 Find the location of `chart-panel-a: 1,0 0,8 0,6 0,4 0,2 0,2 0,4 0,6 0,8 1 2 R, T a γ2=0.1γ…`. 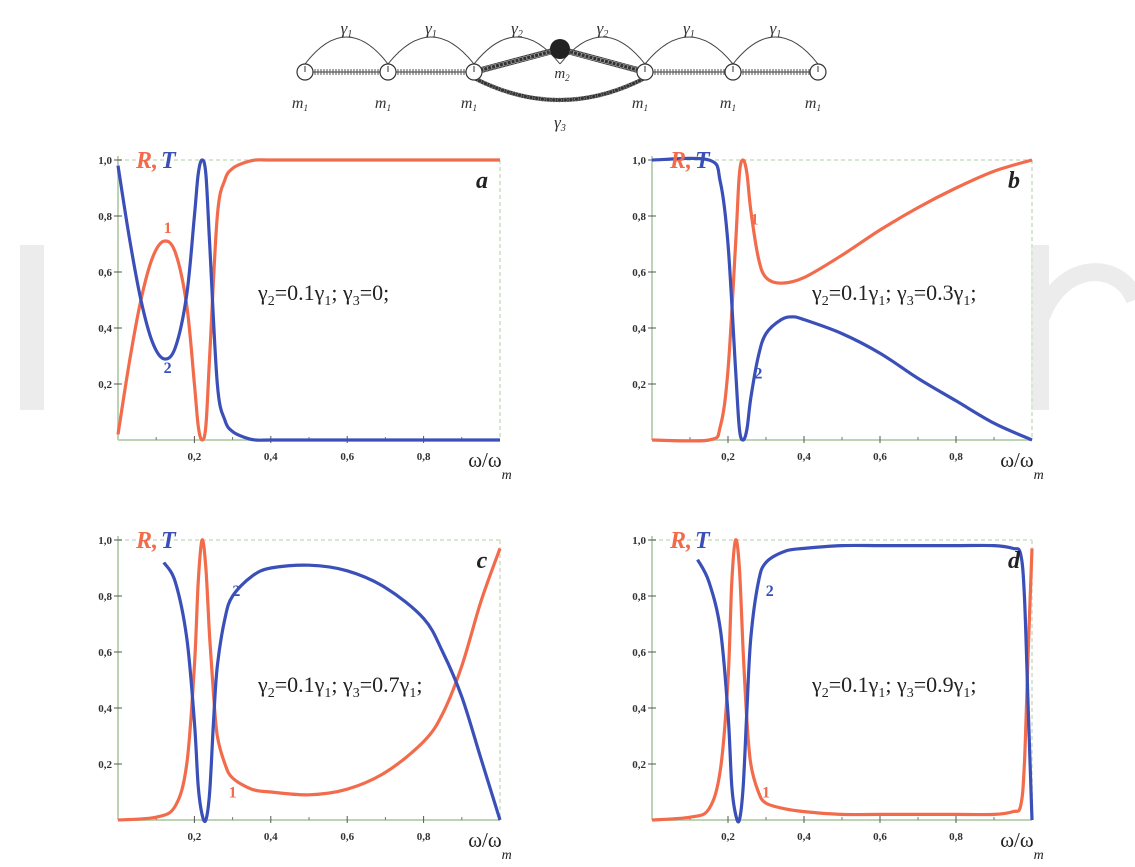

chart-panel-a: 1,0 0,8 0,6 0,4 0,2 0,2 0,4 0,6 0,8 1 2 R, T a γ2=0.1γ… is located at coordinates (305, 315).